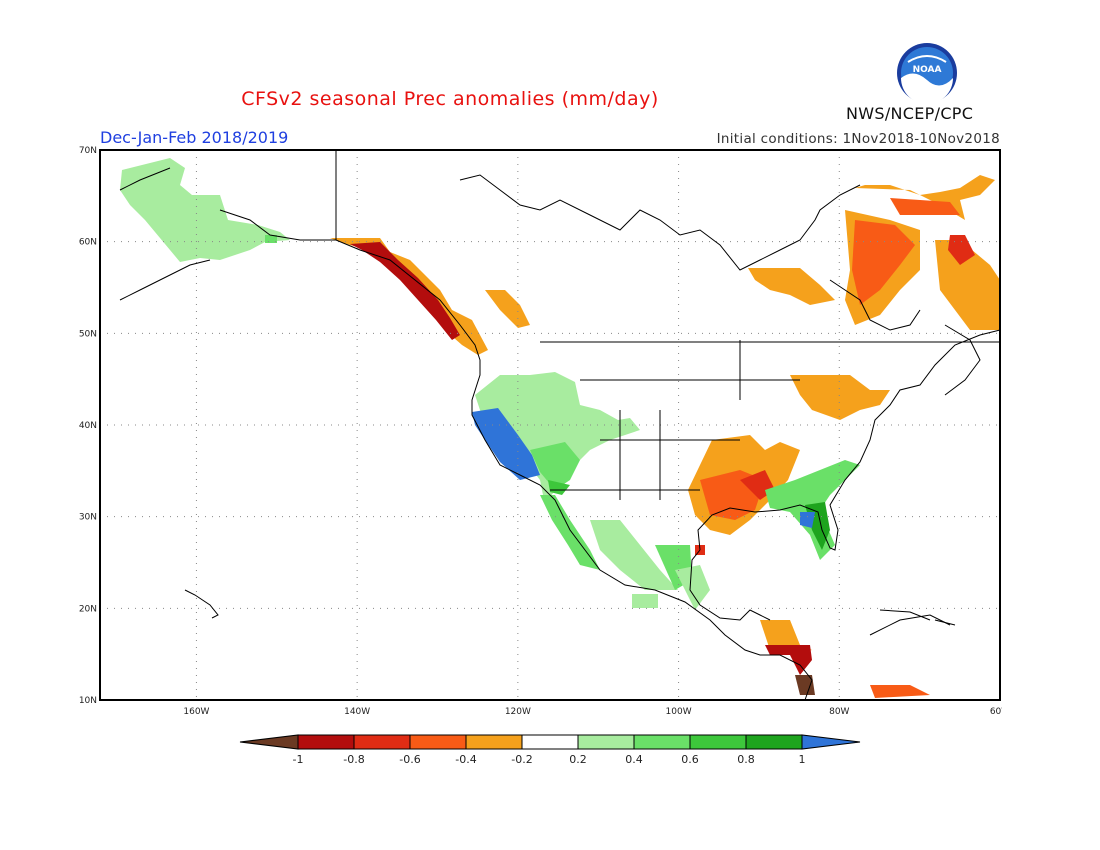  I want to click on pacific-nw-dry-area, so click(409, 296).